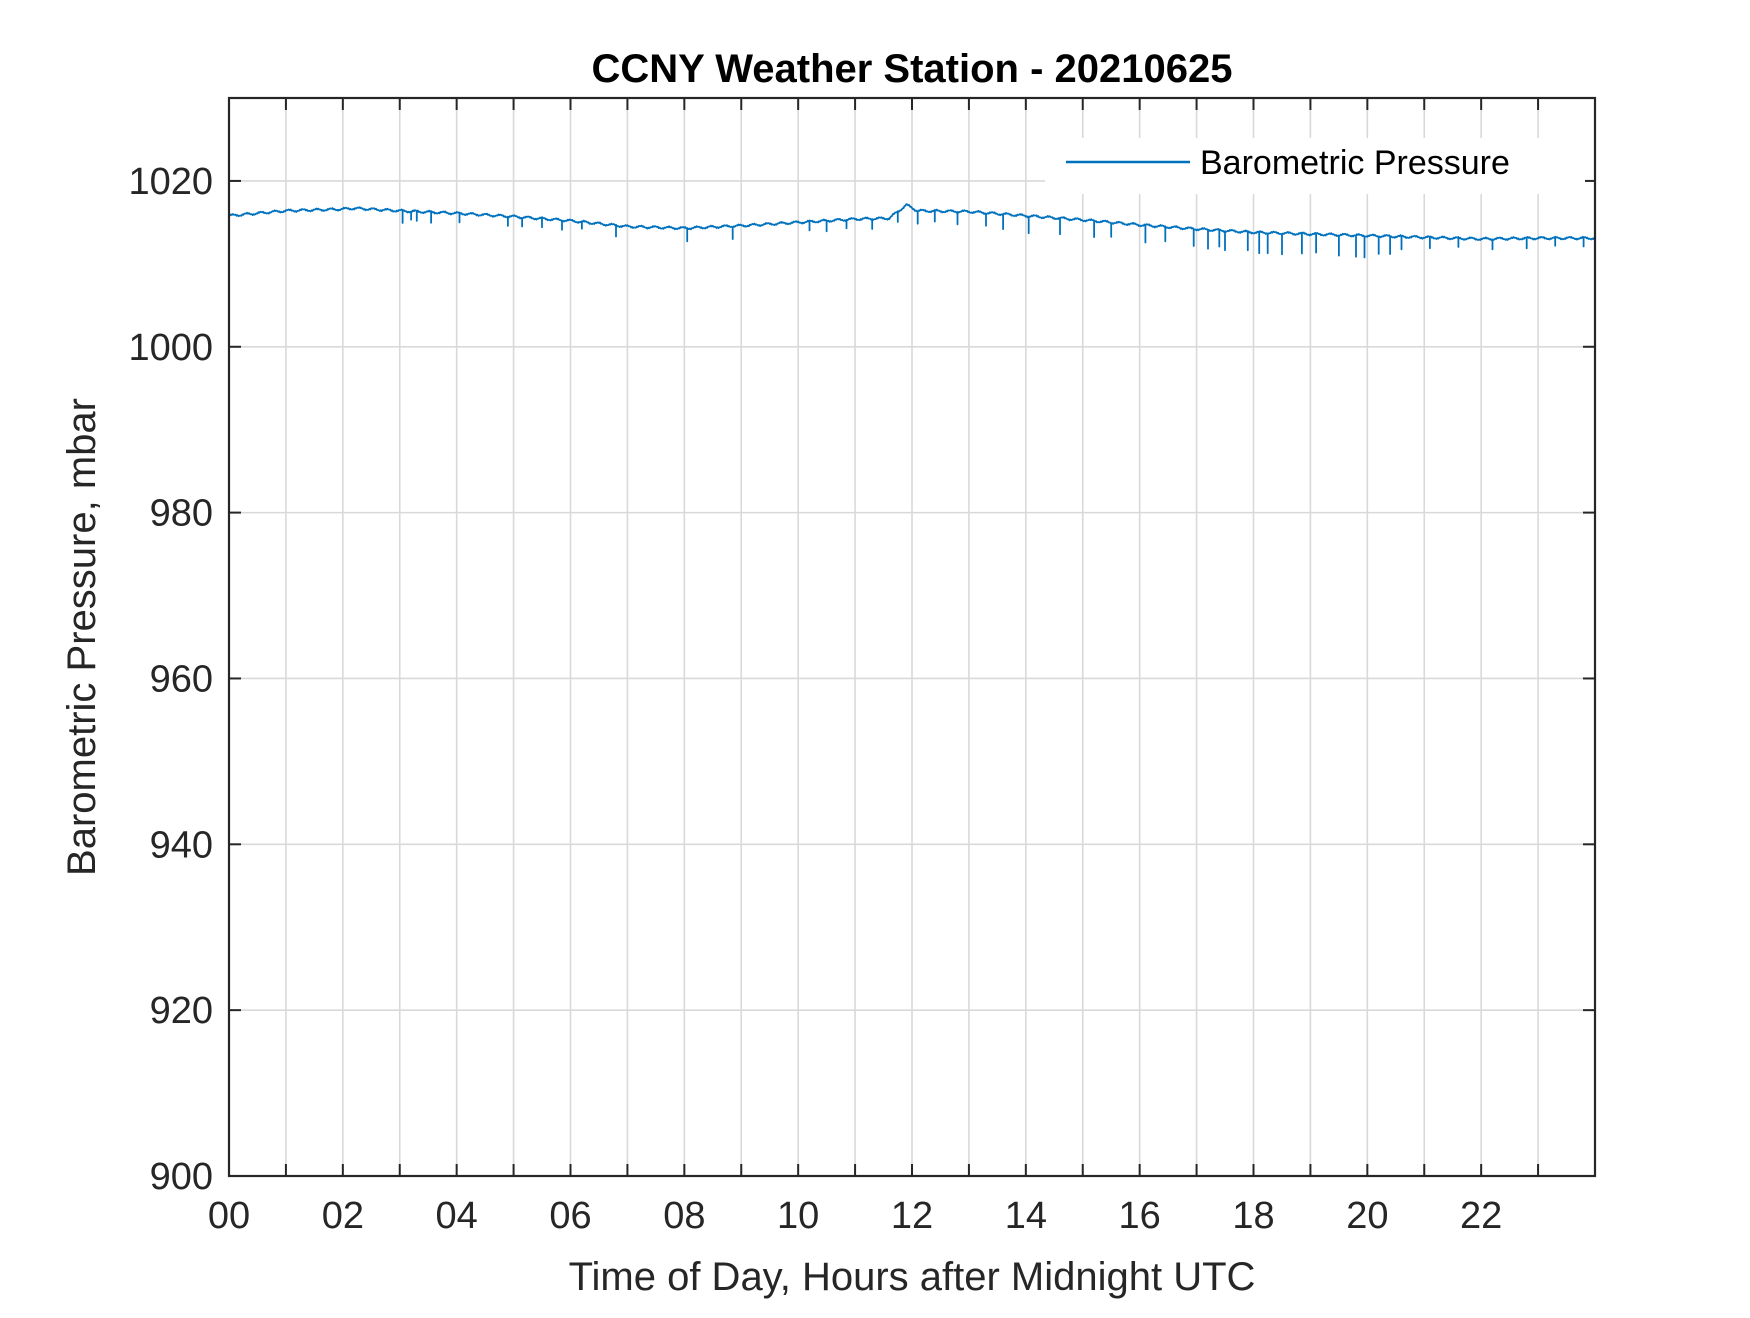 The image size is (1750, 1318). Describe the element at coordinates (1140, 1216) in the screenshot. I see `x-tick-label: 16` at that location.